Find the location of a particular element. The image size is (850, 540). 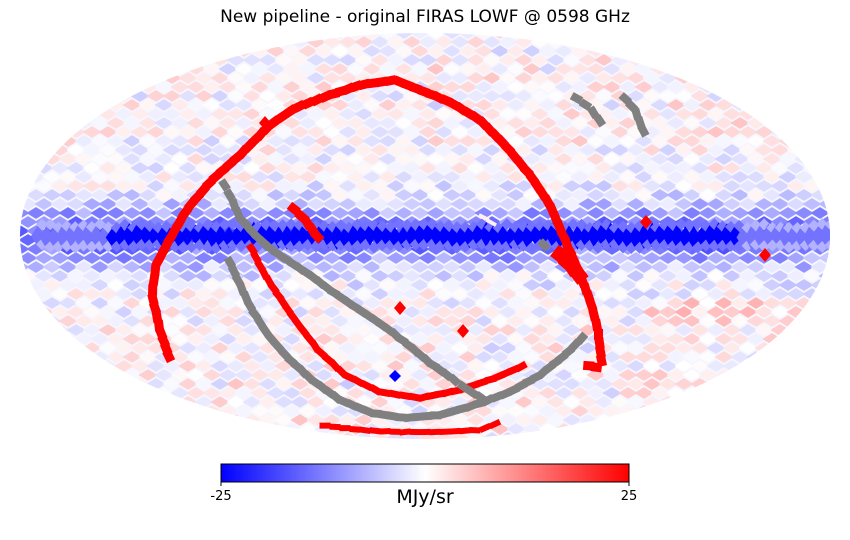

masked-southern-arc is located at coordinates (409, 417).